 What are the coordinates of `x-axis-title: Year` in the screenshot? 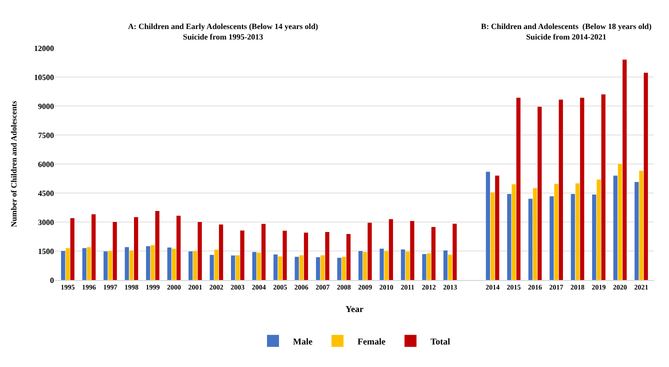 It's located at (355, 309).